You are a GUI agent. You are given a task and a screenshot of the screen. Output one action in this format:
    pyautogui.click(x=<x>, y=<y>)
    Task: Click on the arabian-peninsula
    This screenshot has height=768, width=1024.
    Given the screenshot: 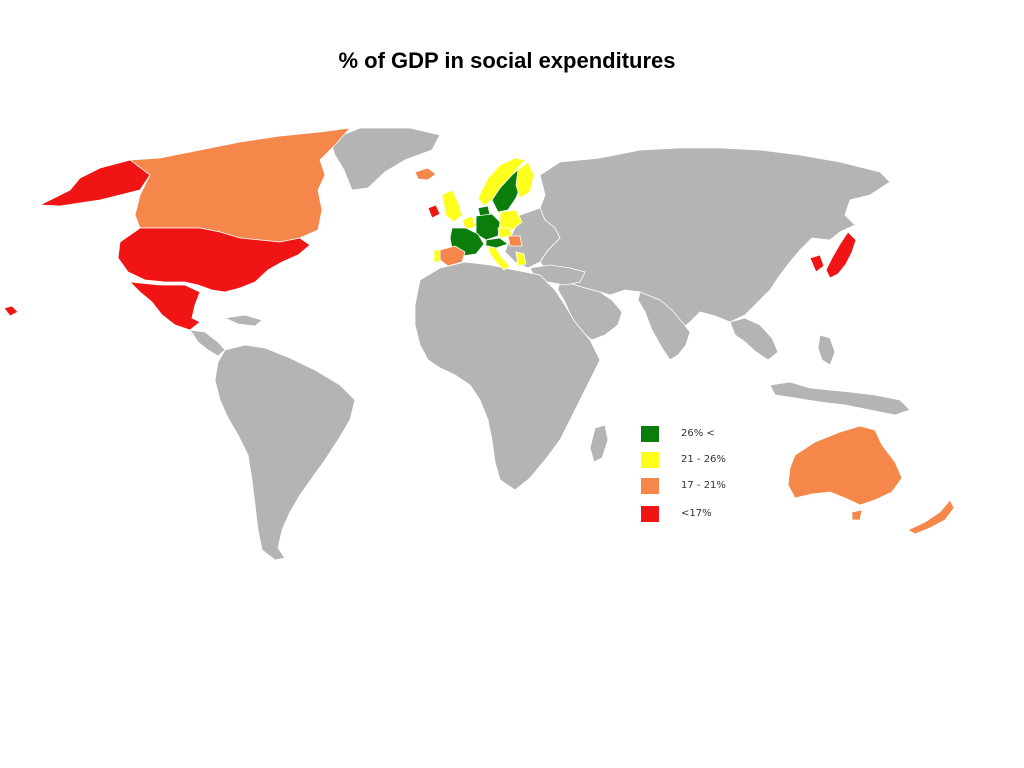 What is the action you would take?
    pyautogui.click(x=590, y=310)
    